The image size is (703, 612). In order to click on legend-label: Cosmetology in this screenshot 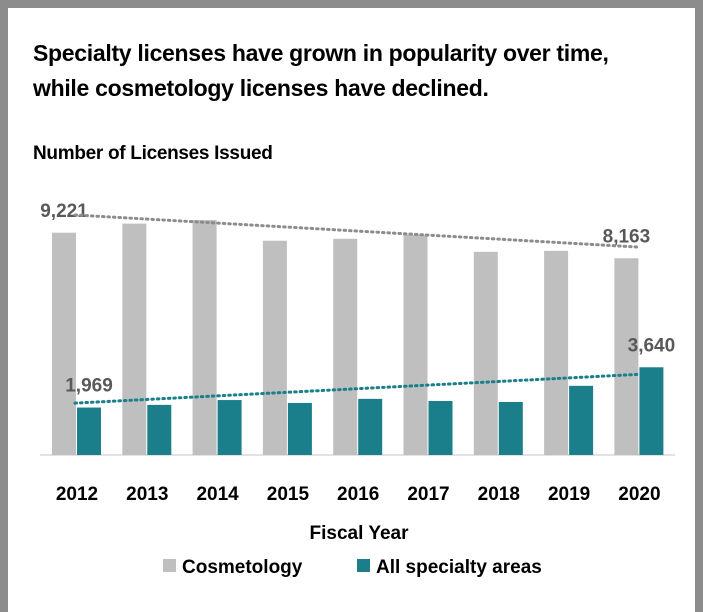, I will do `click(242, 567)`.